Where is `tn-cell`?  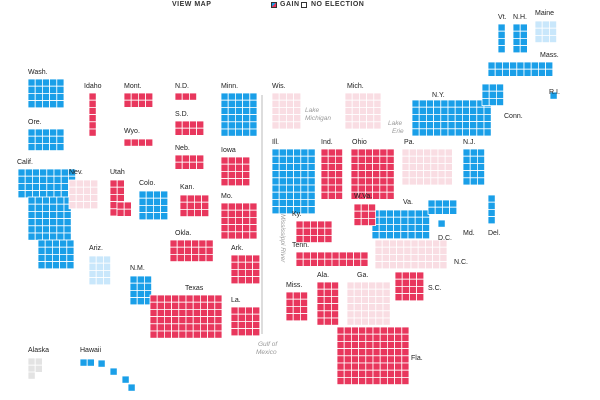 tn-cell is located at coordinates (328, 262).